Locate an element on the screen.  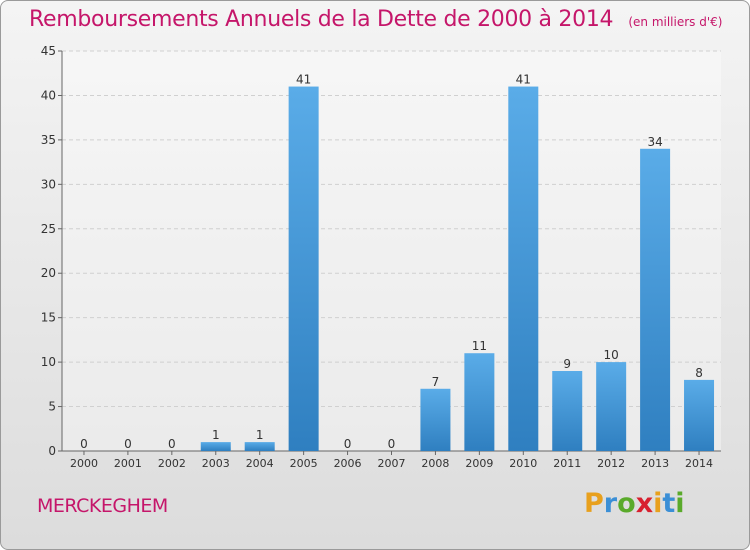
logo-letter: r is located at coordinates (610, 503).